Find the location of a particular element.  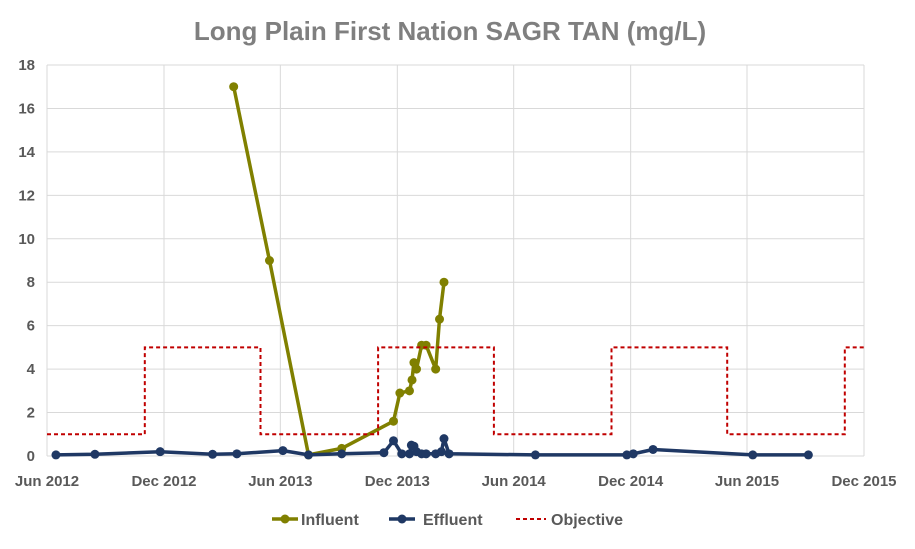

x-tick-label: Dec 2015 is located at coordinates (863, 481).